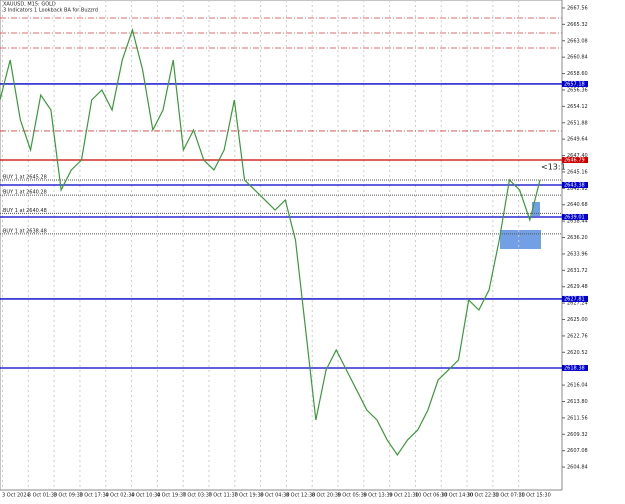 Image resolution: width=625 pixels, height=504 pixels. What do you see at coordinates (577, 254) in the screenshot?
I see `y-tick-label: 2633.96` at bounding box center [577, 254].